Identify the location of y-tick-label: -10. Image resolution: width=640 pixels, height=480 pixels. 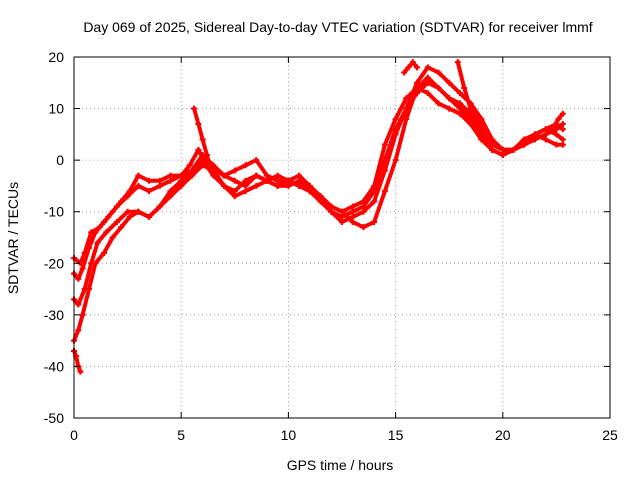
(54, 212).